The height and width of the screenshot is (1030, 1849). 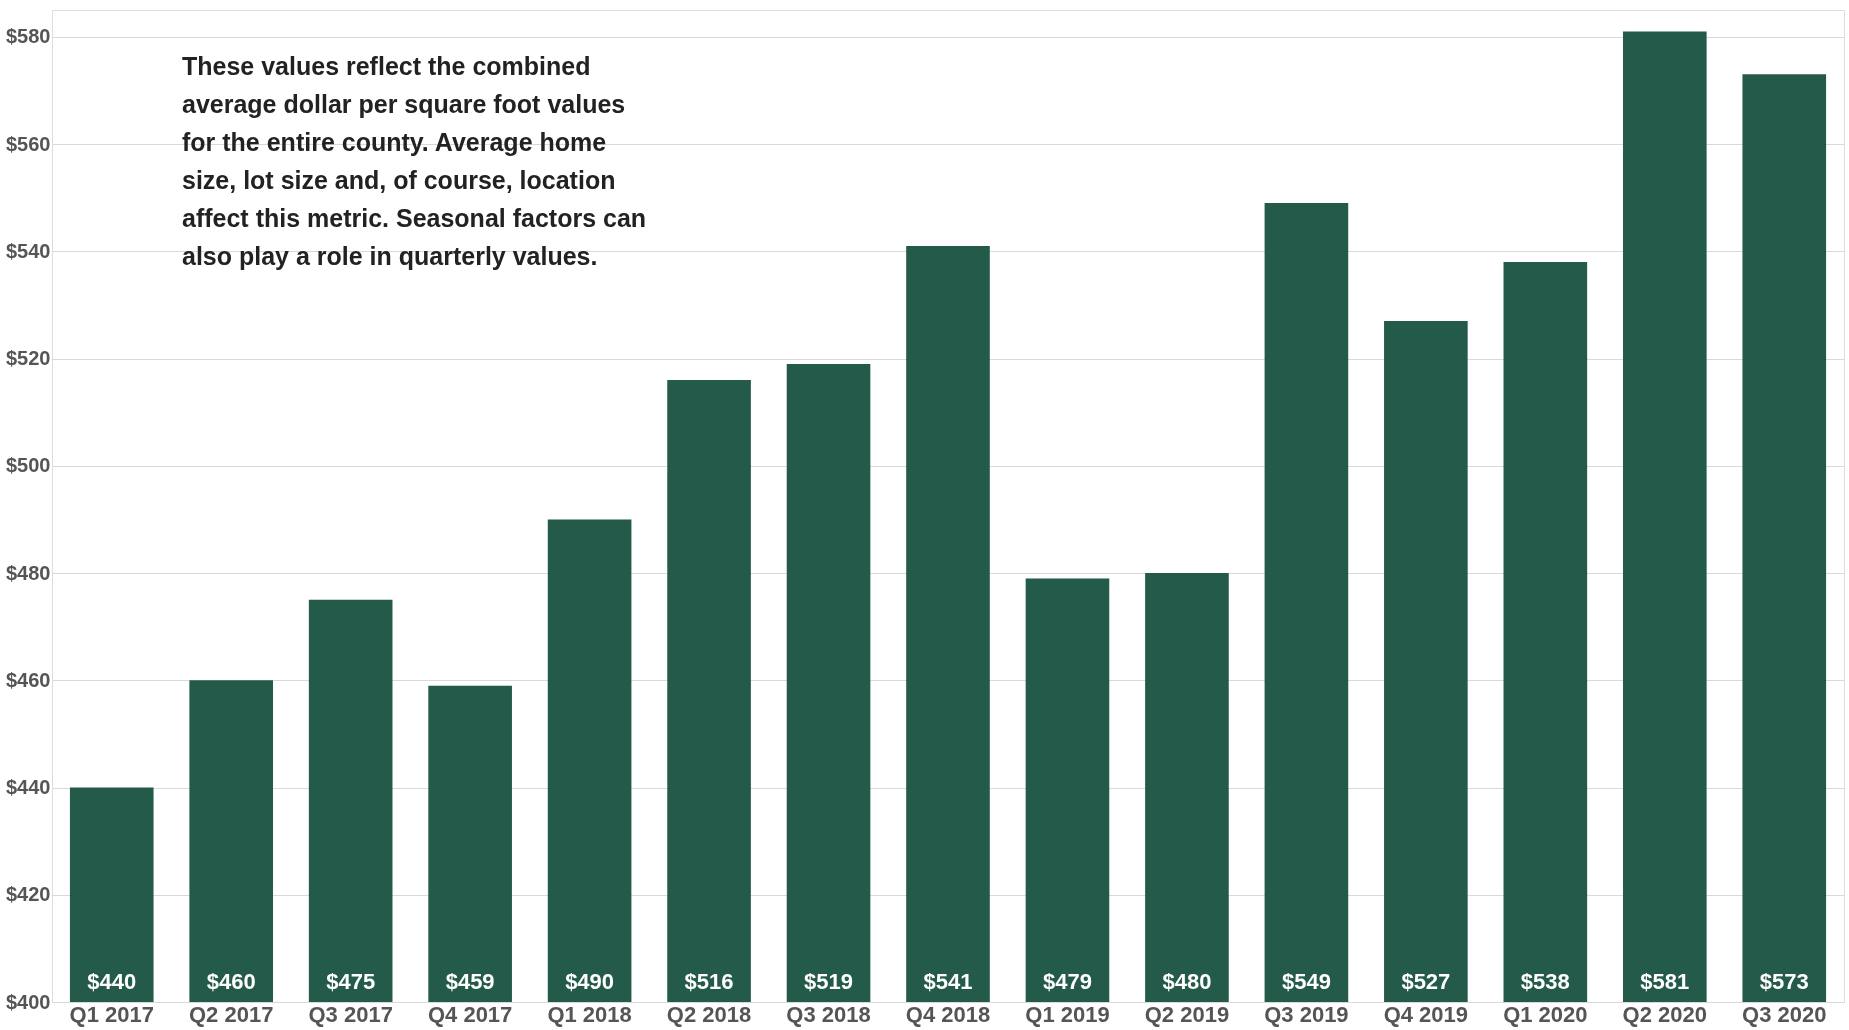 What do you see at coordinates (351, 981) in the screenshot?
I see `data-label: $475` at bounding box center [351, 981].